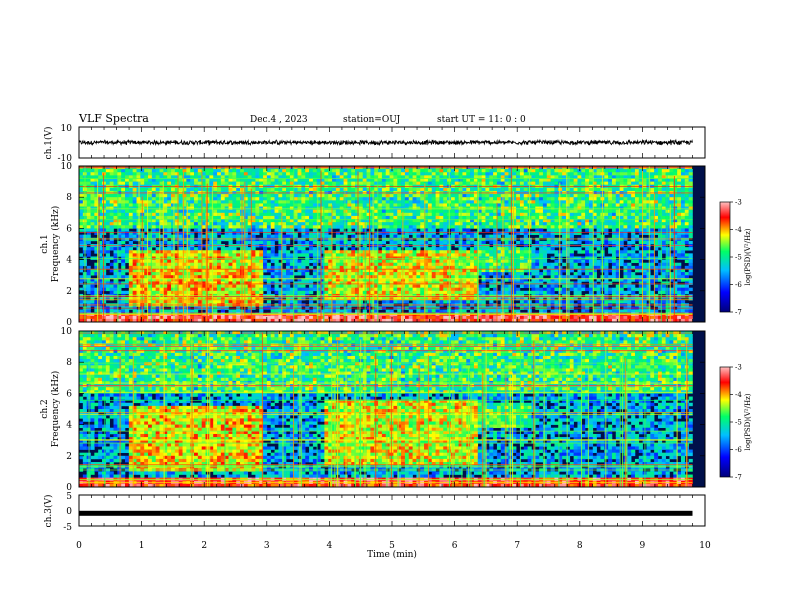 This screenshot has width=792, height=612. I want to click on ch1-waveform-line, so click(385, 142).